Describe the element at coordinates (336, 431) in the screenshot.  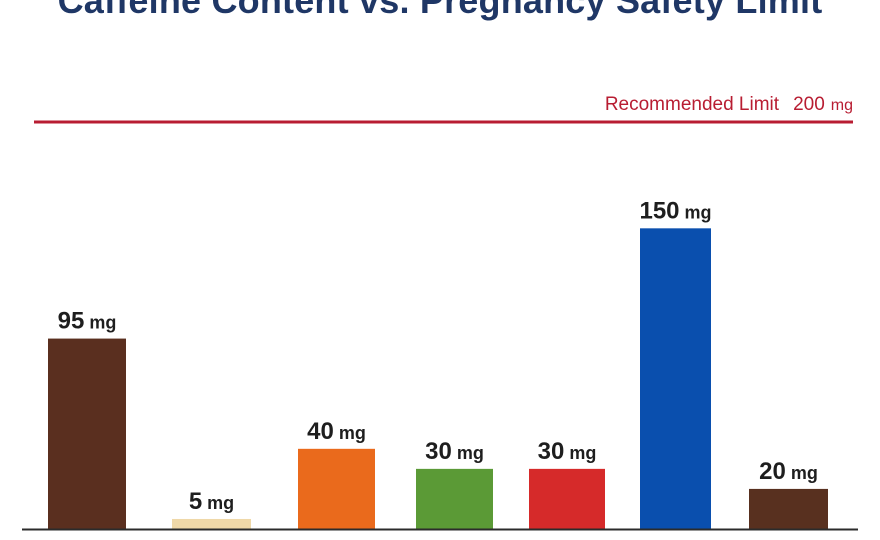
I see `value-label-3: 40 mg` at that location.